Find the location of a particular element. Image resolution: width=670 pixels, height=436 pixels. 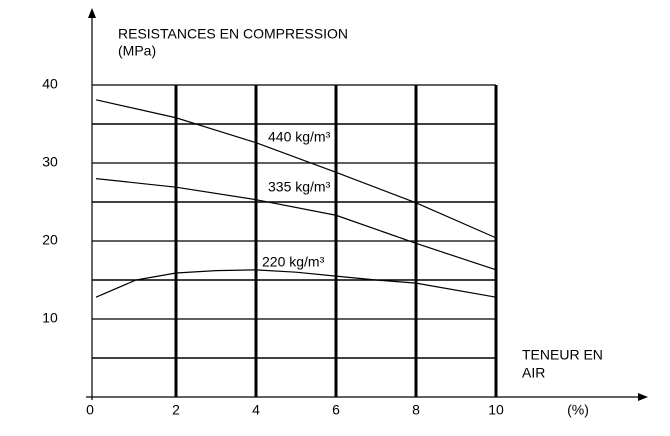

y-tick-label: 10 is located at coordinates (50, 318).